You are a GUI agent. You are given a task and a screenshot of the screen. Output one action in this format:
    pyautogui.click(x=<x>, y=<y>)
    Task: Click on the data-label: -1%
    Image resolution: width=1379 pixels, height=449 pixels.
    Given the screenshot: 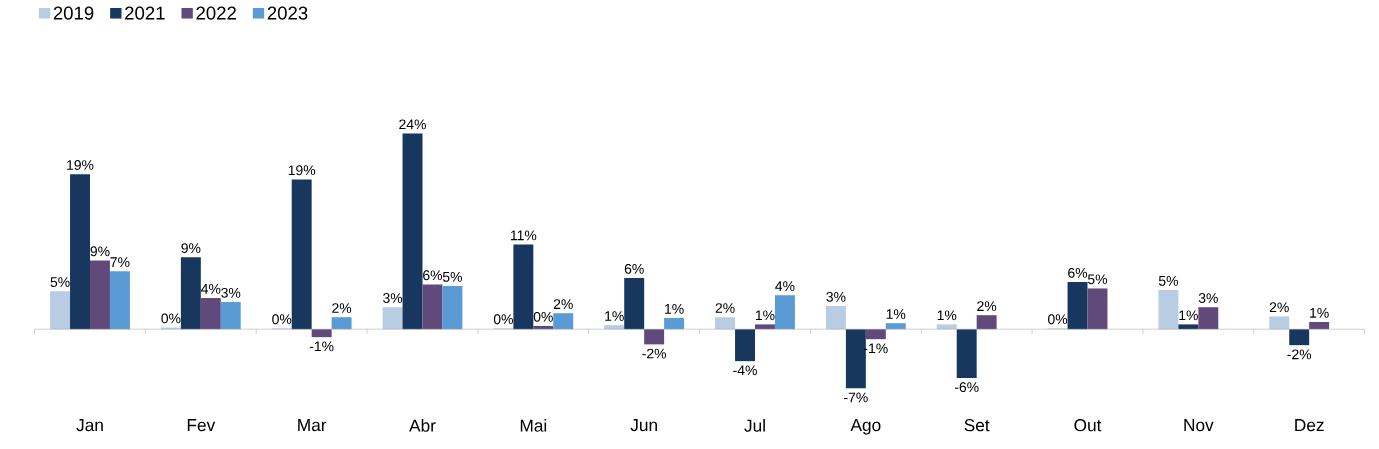 What is the action you would take?
    pyautogui.click(x=321, y=346)
    